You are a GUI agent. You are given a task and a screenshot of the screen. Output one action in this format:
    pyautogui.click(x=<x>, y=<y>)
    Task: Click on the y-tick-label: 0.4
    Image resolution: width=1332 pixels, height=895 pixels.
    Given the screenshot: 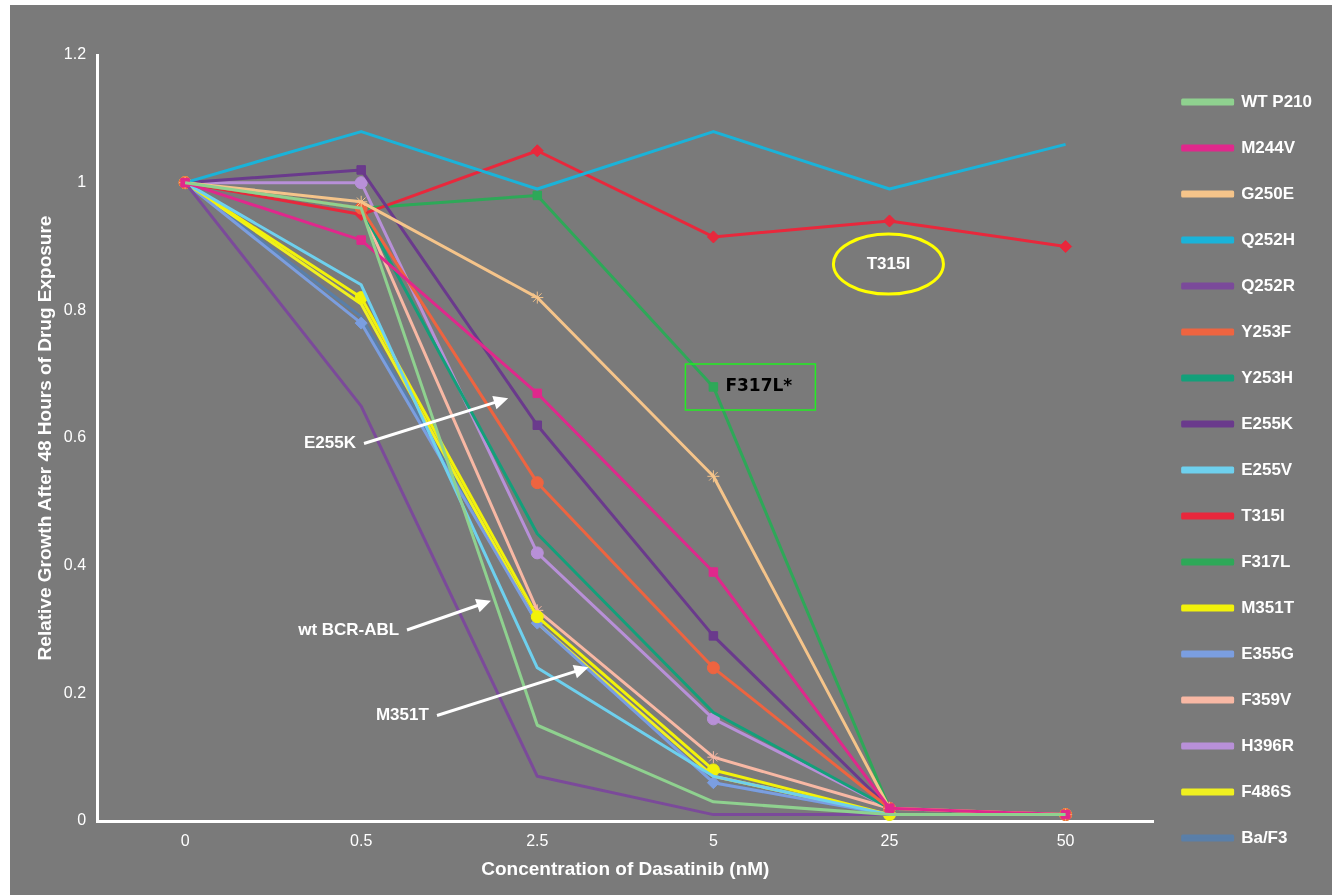 What is the action you would take?
    pyautogui.click(x=75, y=565)
    